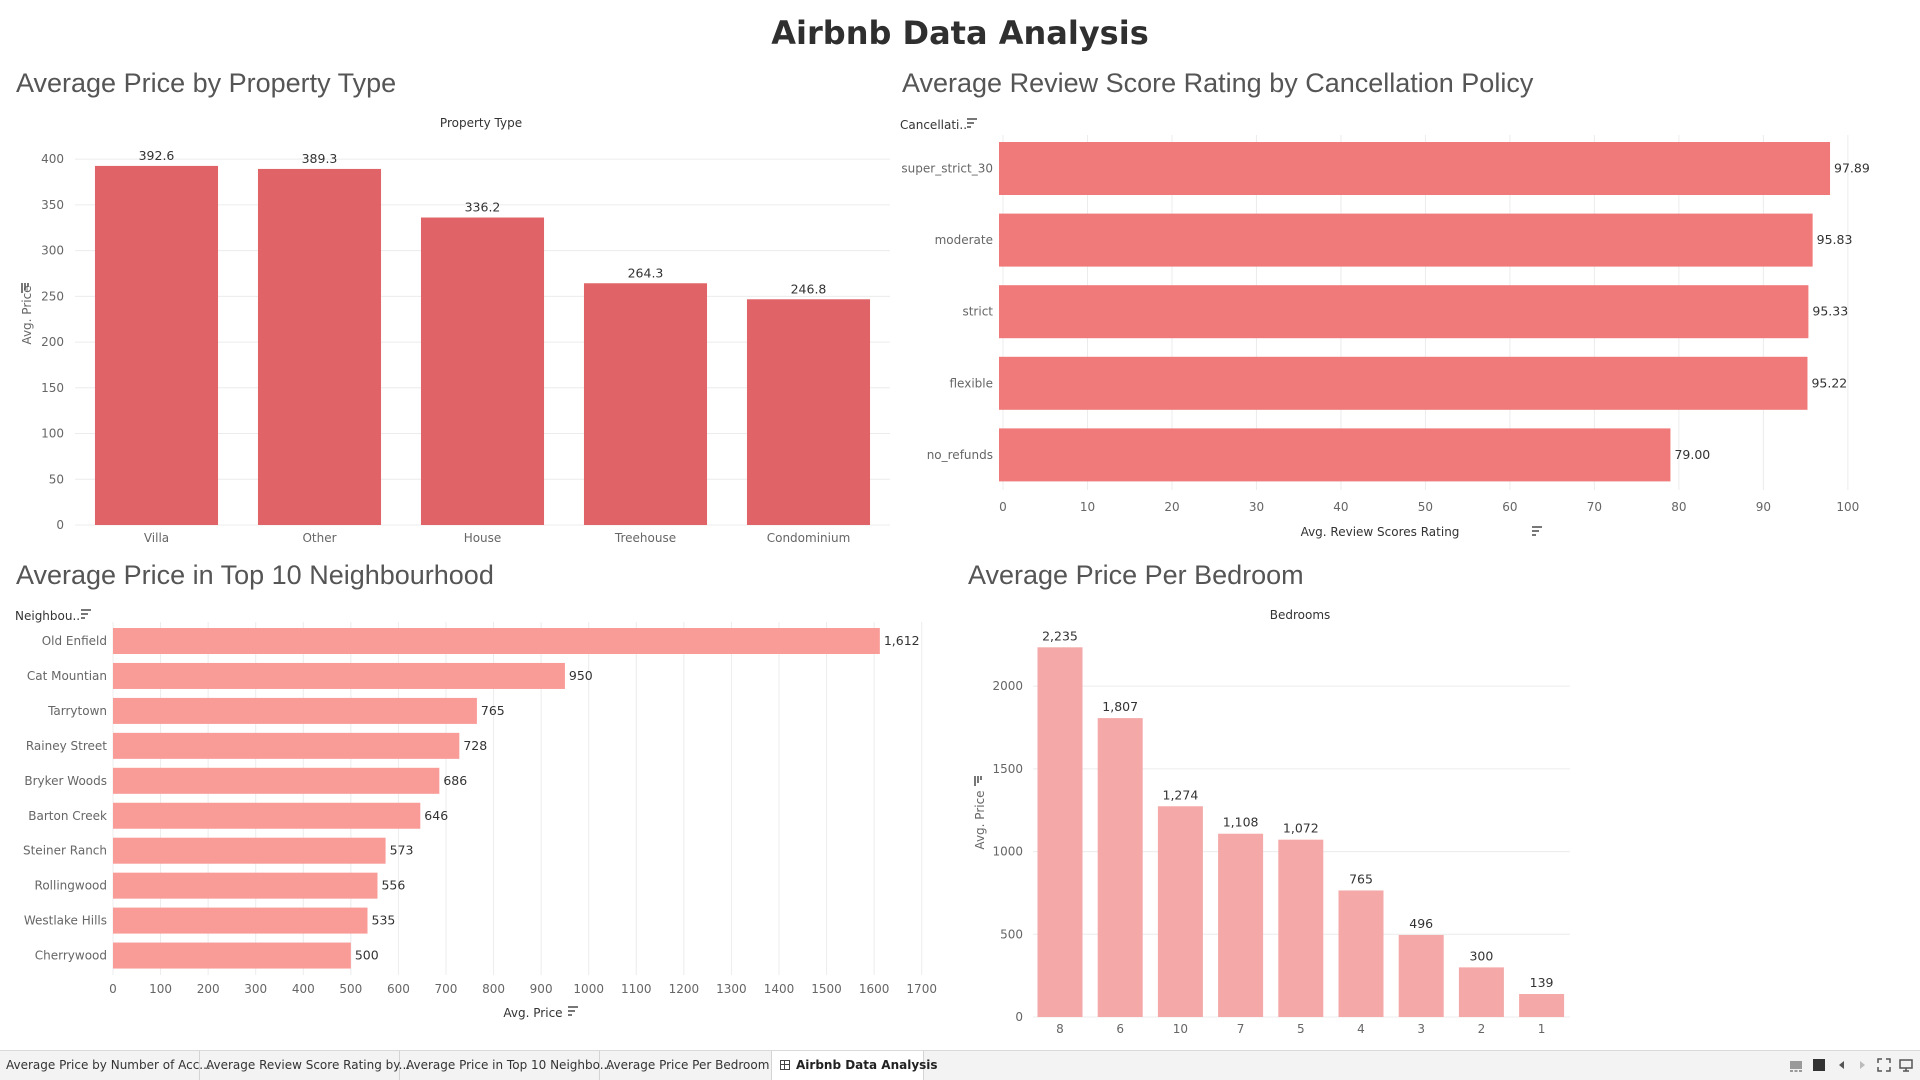  I want to click on bedroom-y-axis-label: Avg. Price, so click(980, 819).